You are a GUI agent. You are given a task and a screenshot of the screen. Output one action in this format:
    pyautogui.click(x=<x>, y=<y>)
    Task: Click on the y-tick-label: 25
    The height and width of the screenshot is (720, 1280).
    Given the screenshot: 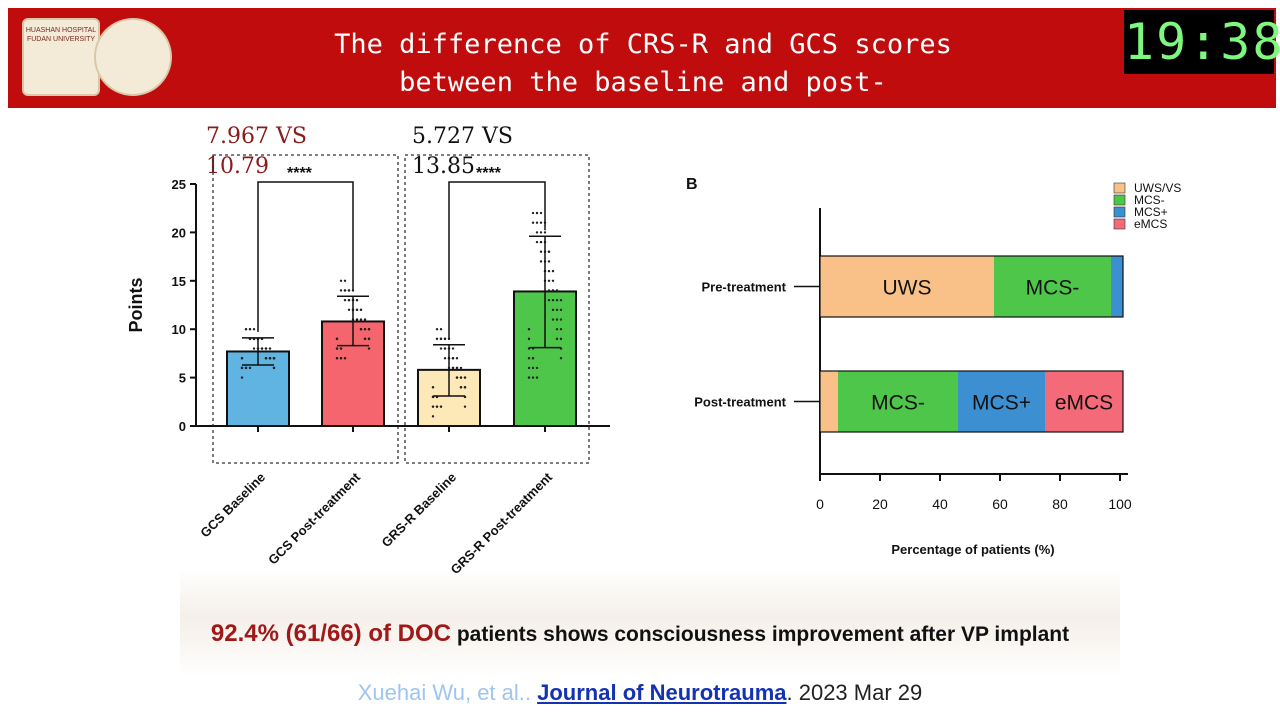 What is the action you would take?
    pyautogui.click(x=179, y=184)
    